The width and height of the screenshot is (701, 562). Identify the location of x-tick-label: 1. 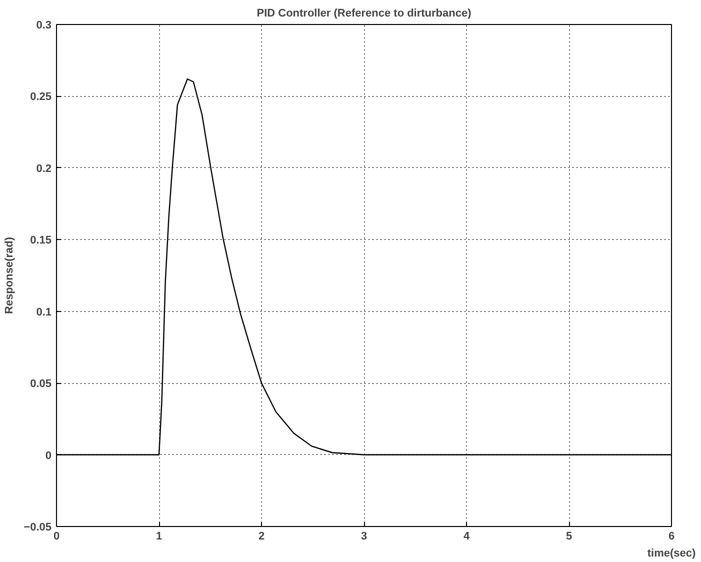
(159, 536).